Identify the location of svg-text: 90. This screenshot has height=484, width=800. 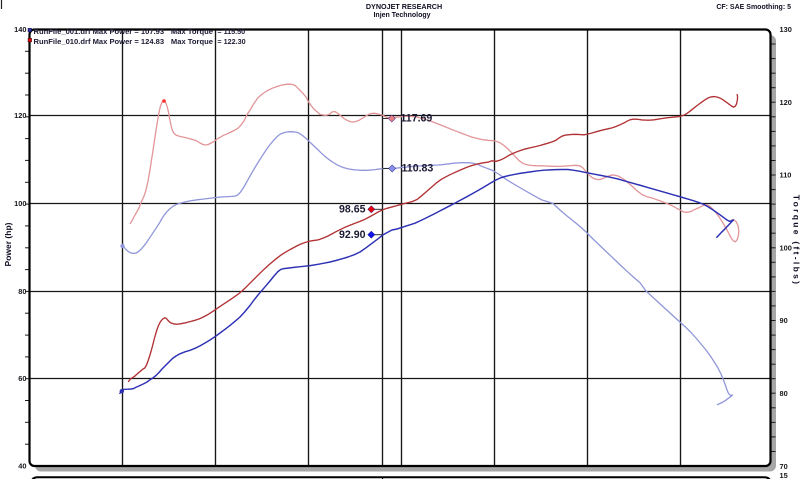
(784, 320).